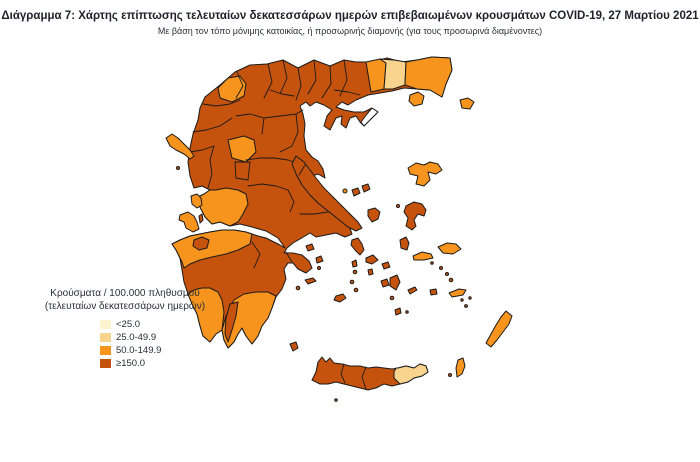 The height and width of the screenshot is (462, 700). What do you see at coordinates (105, 337) in the screenshot?
I see `legend-swatch-class2` at bounding box center [105, 337].